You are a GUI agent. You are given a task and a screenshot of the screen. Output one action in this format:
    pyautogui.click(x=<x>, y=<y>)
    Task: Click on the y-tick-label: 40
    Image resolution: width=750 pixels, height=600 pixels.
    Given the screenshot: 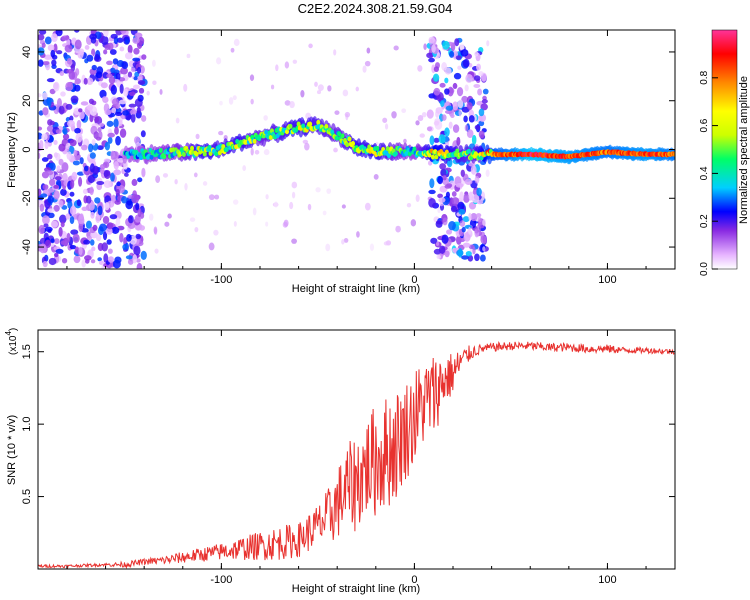 What is the action you would take?
    pyautogui.click(x=27, y=52)
    